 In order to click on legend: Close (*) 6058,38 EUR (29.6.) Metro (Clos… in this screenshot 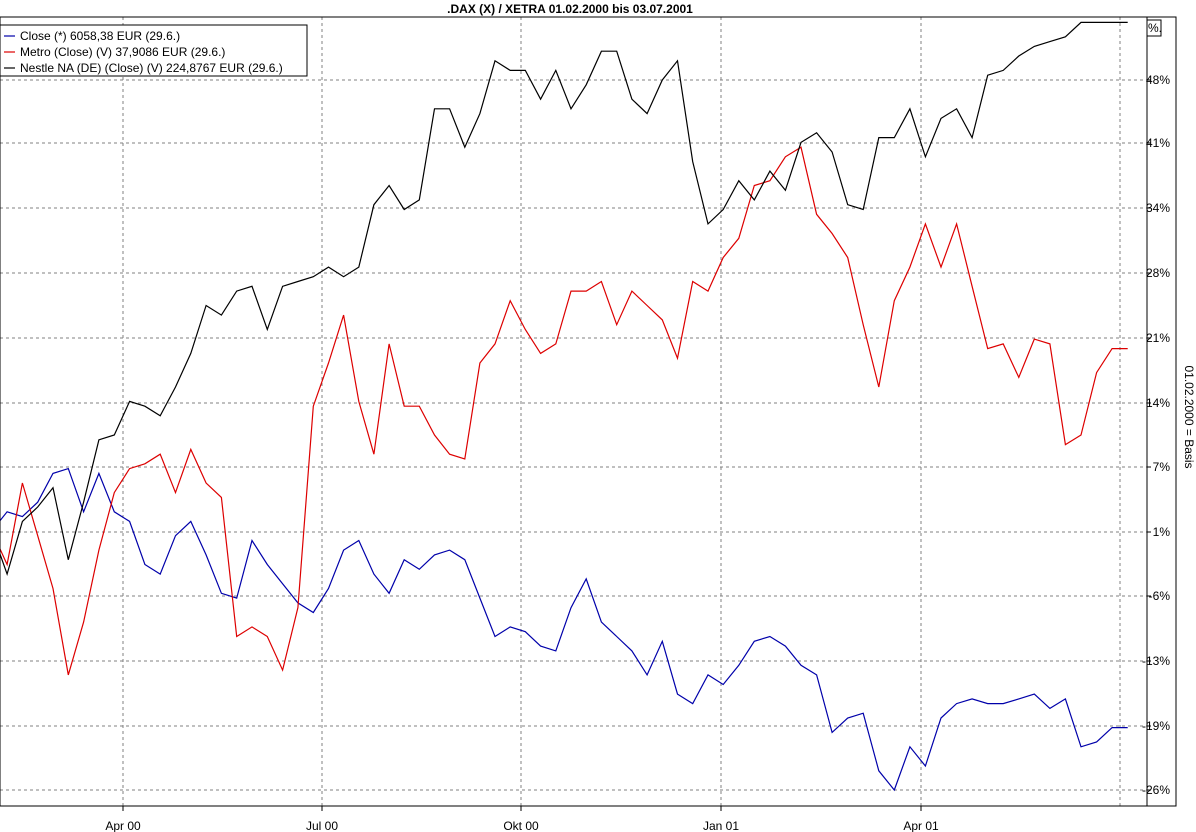, I will do `click(154, 50)`.